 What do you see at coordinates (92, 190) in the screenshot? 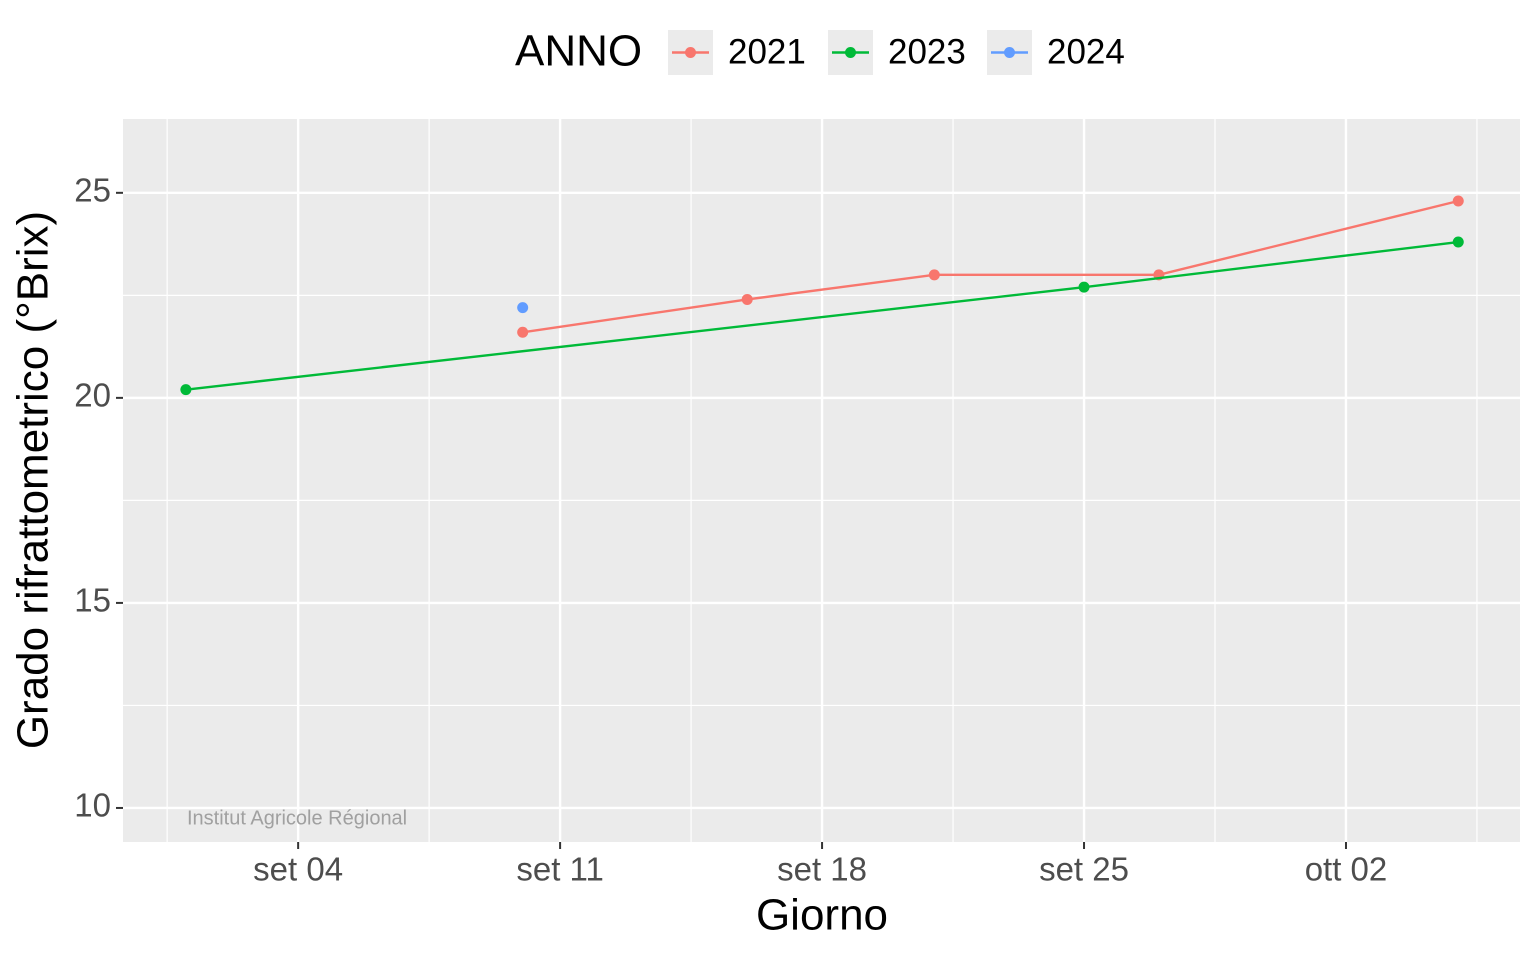
I see `y-tick-label: 25` at bounding box center [92, 190].